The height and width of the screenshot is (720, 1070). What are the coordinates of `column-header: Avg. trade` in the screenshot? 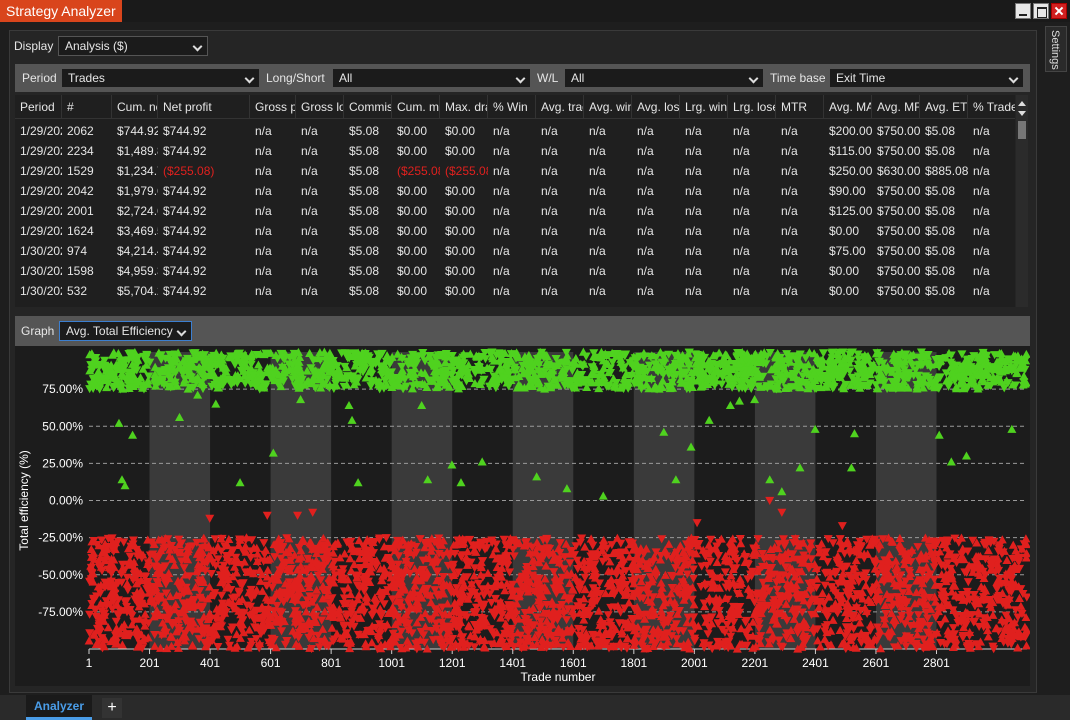 It's located at (560, 107).